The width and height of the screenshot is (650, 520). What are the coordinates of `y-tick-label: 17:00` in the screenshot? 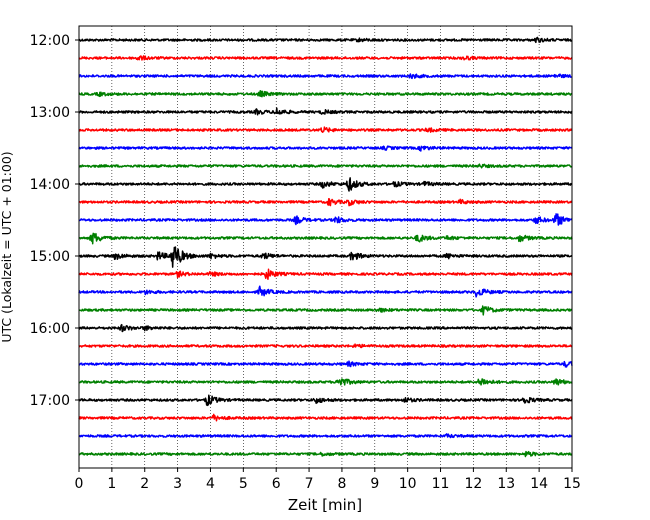 It's located at (50, 401).